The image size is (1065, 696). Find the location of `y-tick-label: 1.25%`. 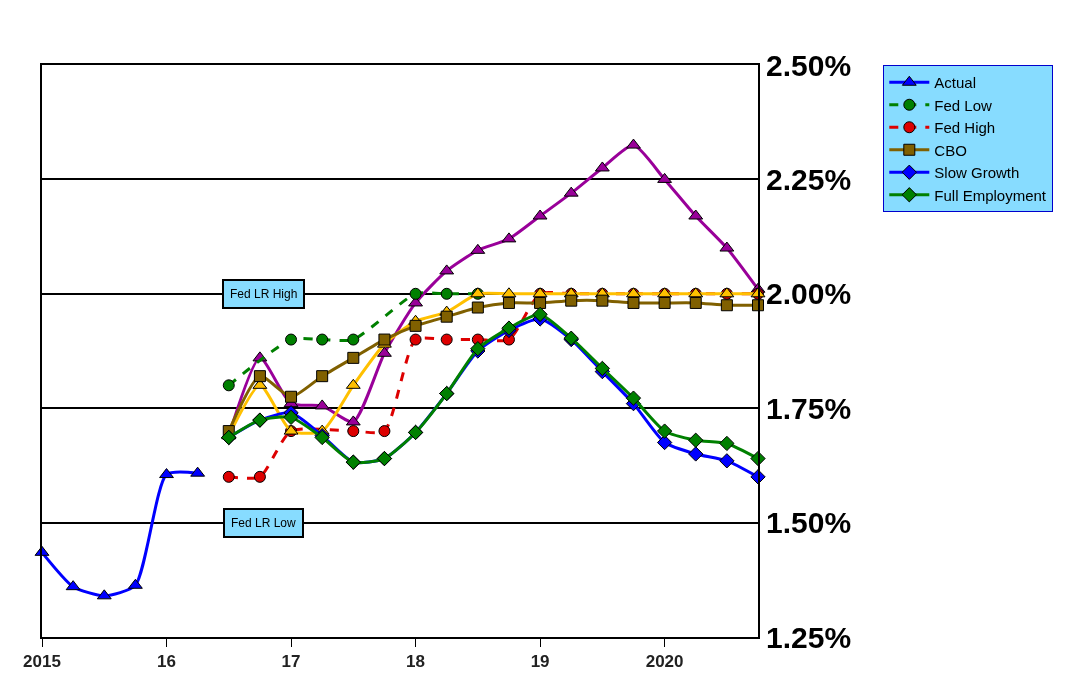

y-tick-label: 1.25% is located at coordinates (809, 637).